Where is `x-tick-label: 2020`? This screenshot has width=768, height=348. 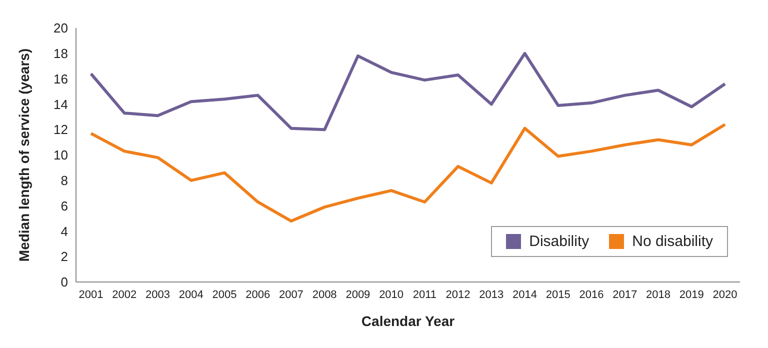 x-tick-label: 2020 is located at coordinates (725, 294).